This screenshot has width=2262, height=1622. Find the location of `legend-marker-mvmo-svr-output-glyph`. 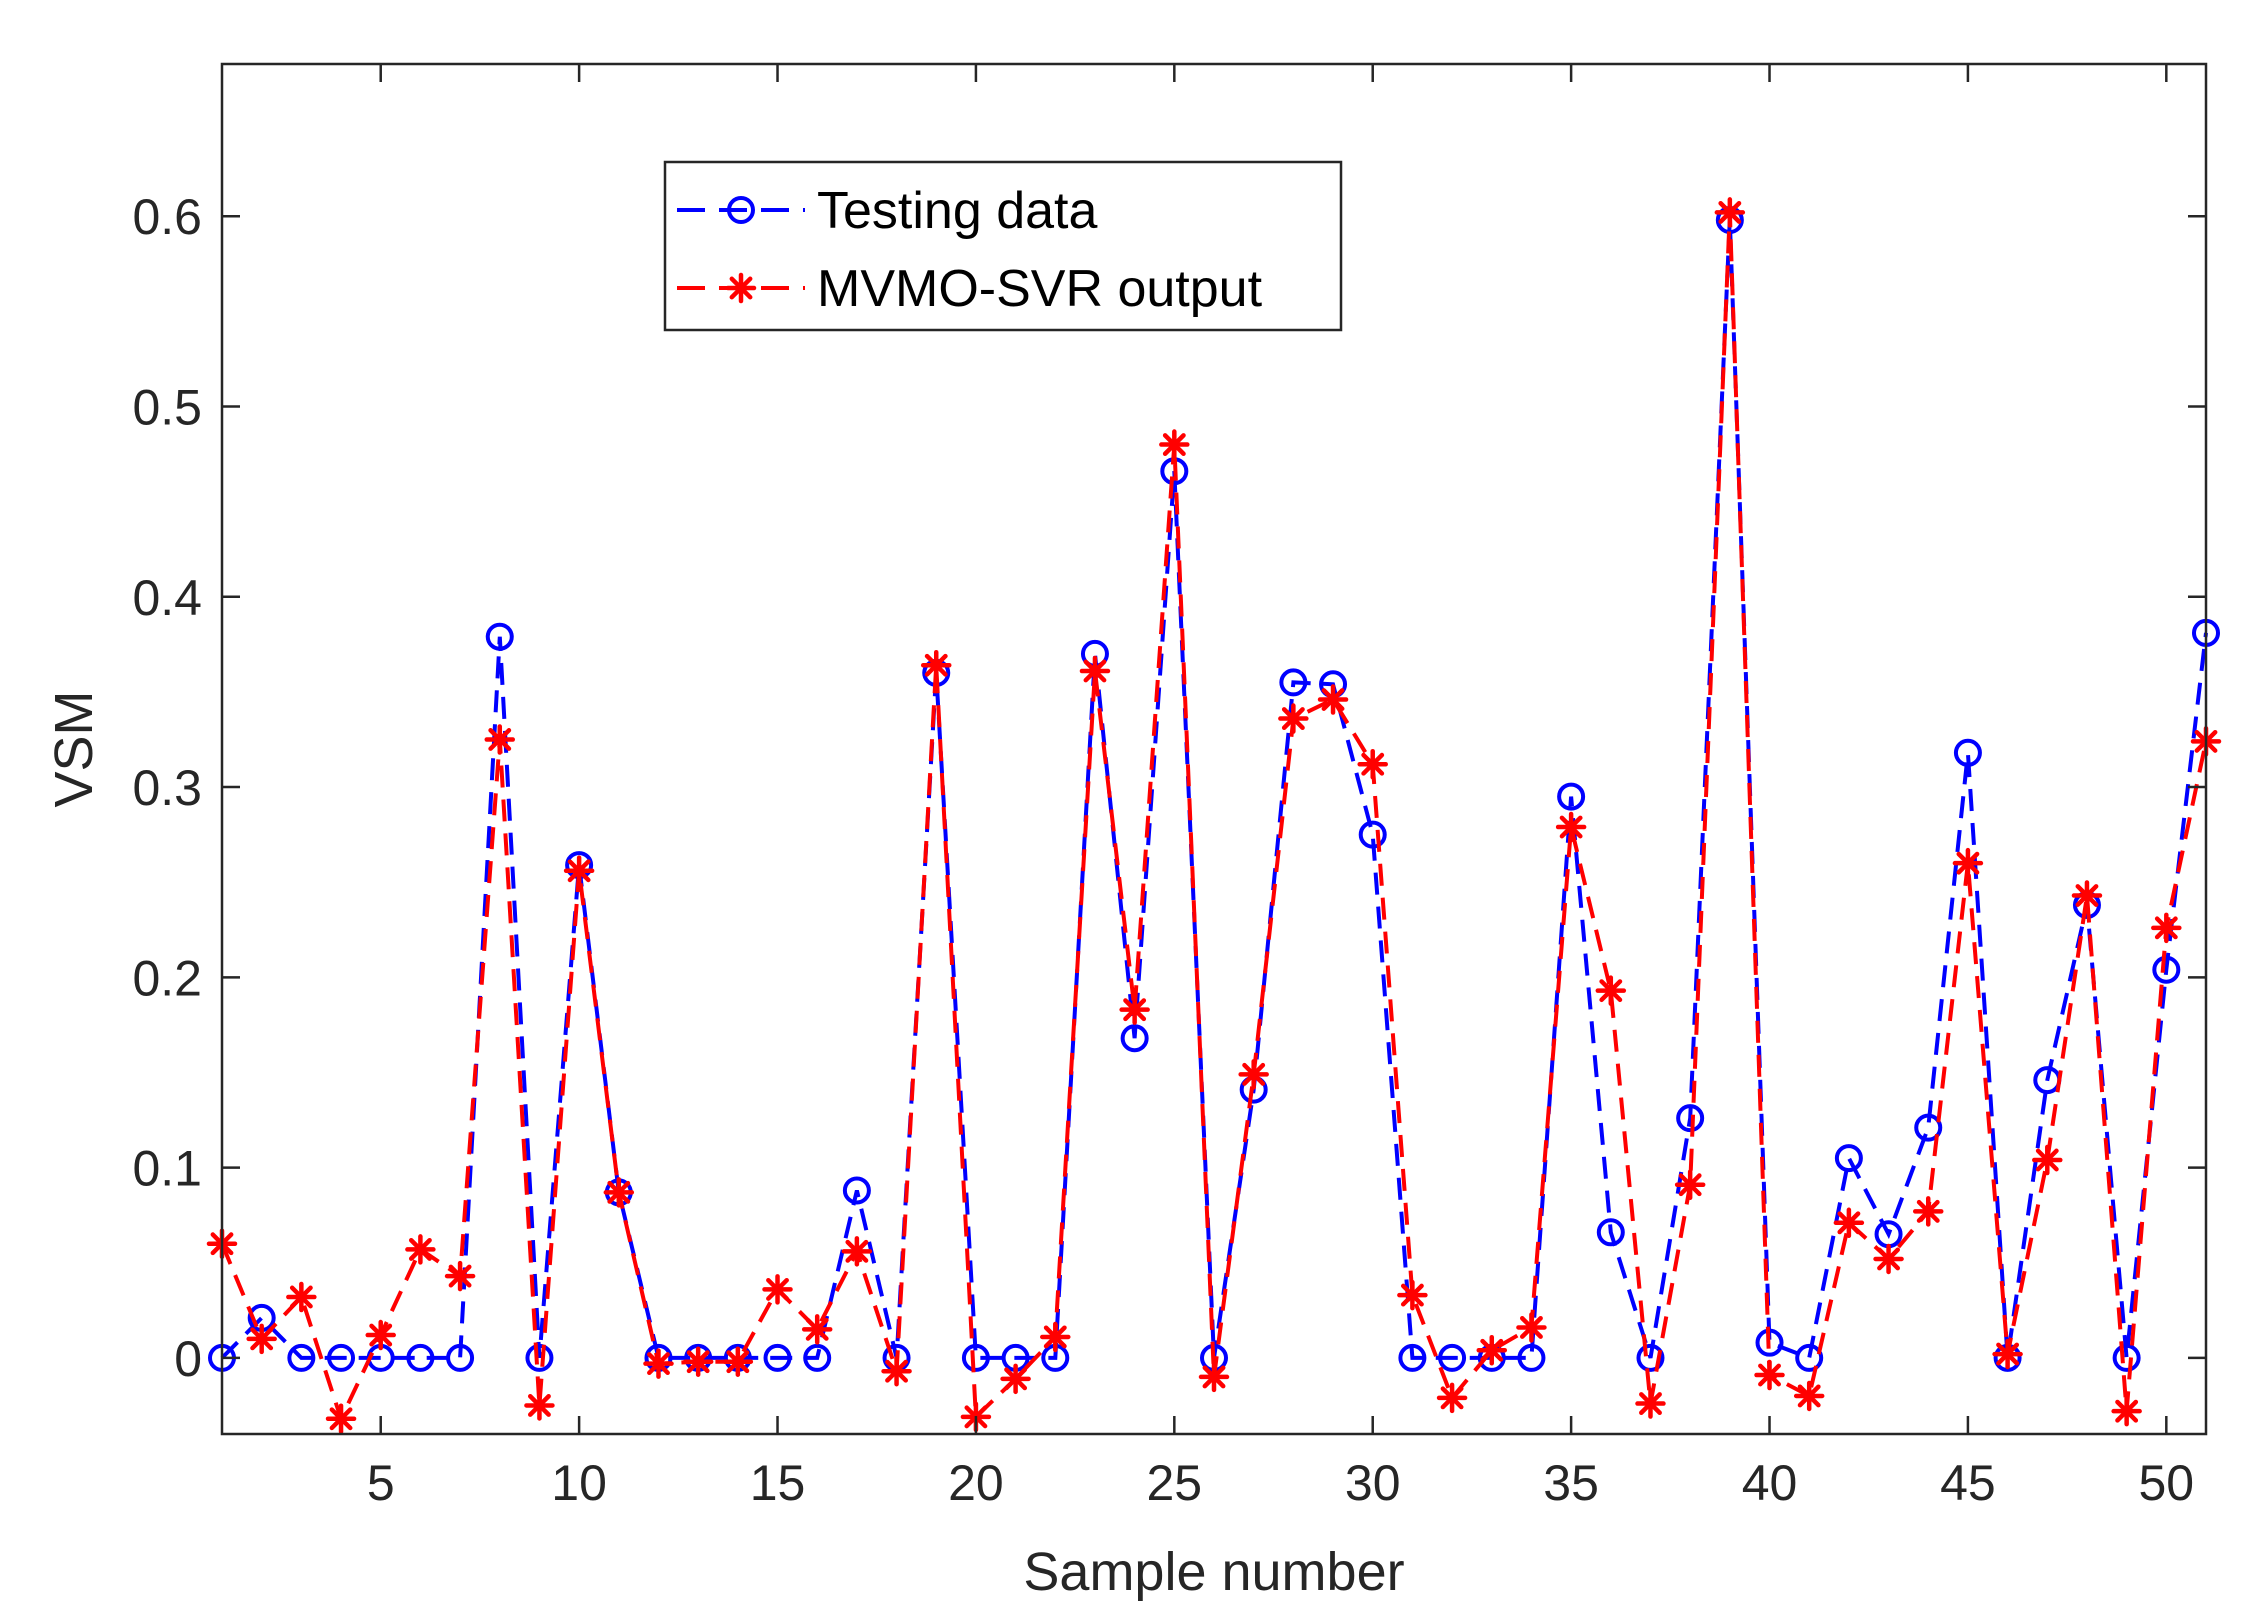

legend-marker-mvmo-svr-output-glyph is located at coordinates (741, 288).